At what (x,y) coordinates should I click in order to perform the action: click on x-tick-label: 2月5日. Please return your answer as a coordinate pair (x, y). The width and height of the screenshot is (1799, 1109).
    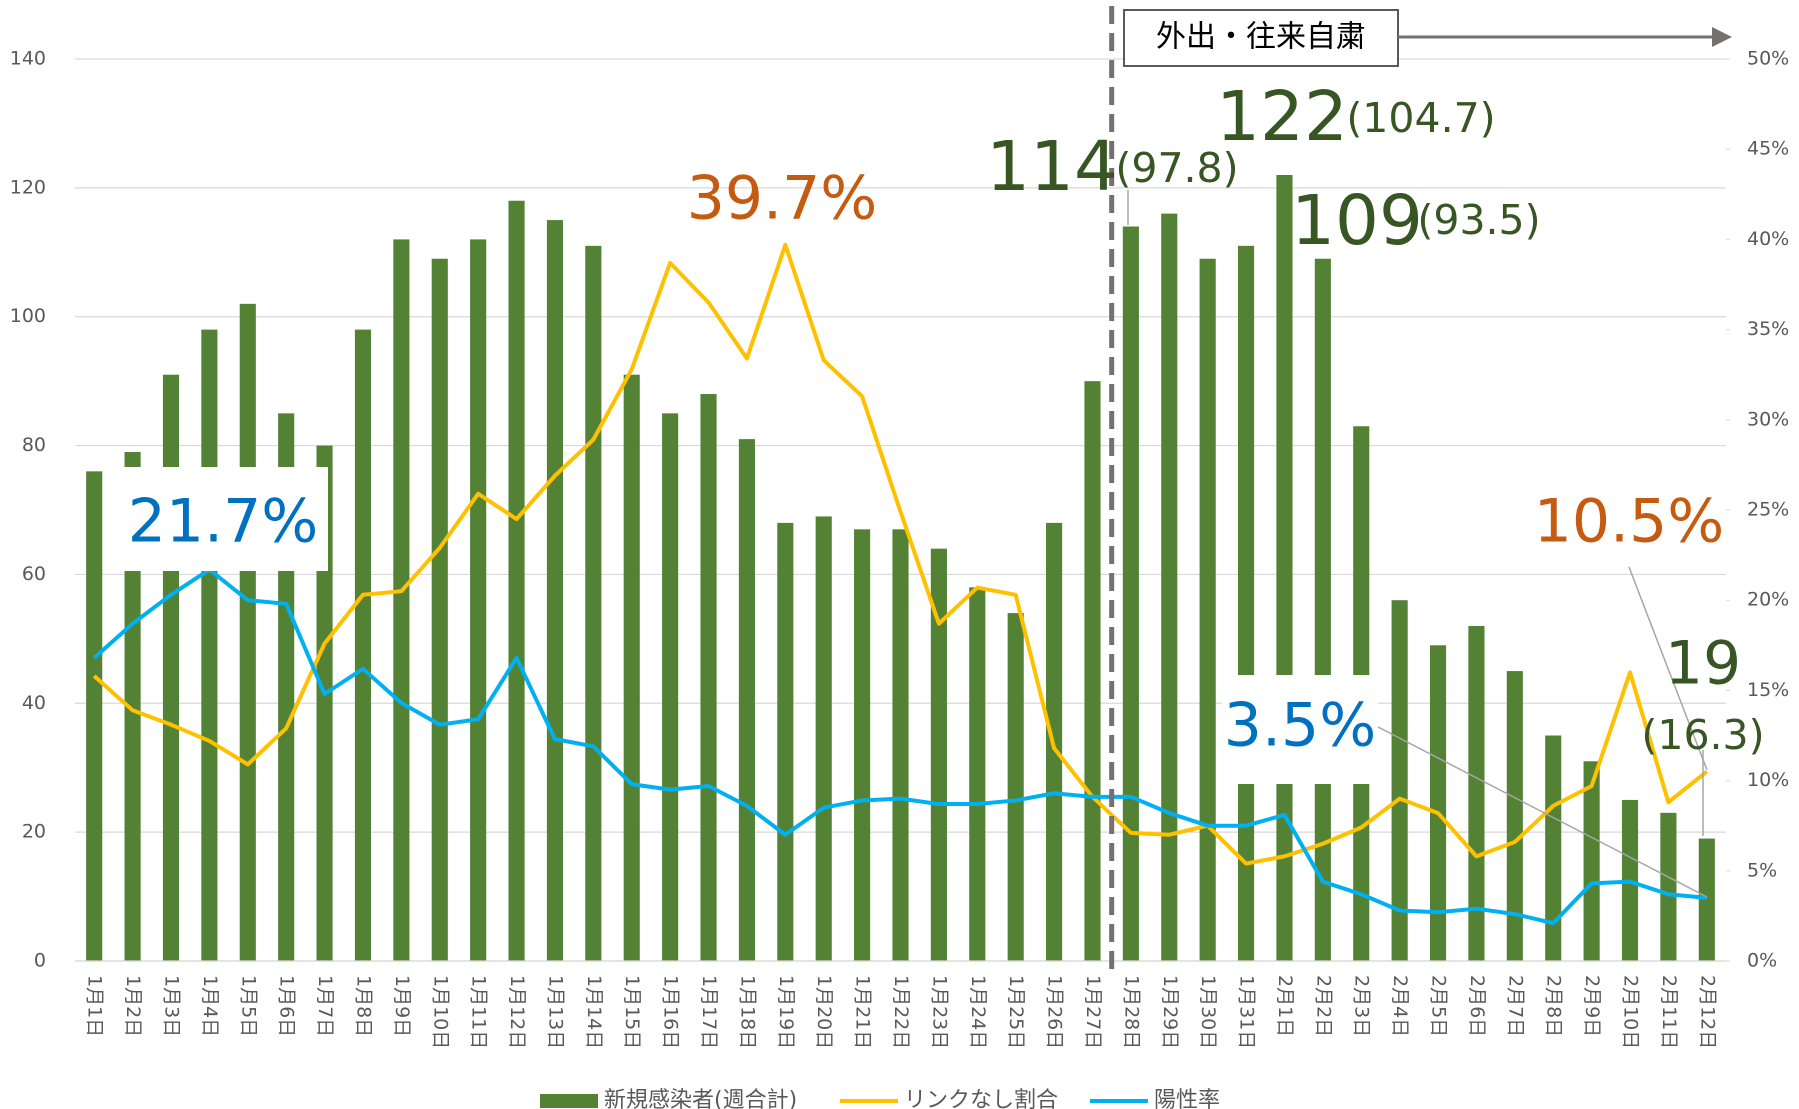
    Looking at the image, I should click on (1439, 1006).